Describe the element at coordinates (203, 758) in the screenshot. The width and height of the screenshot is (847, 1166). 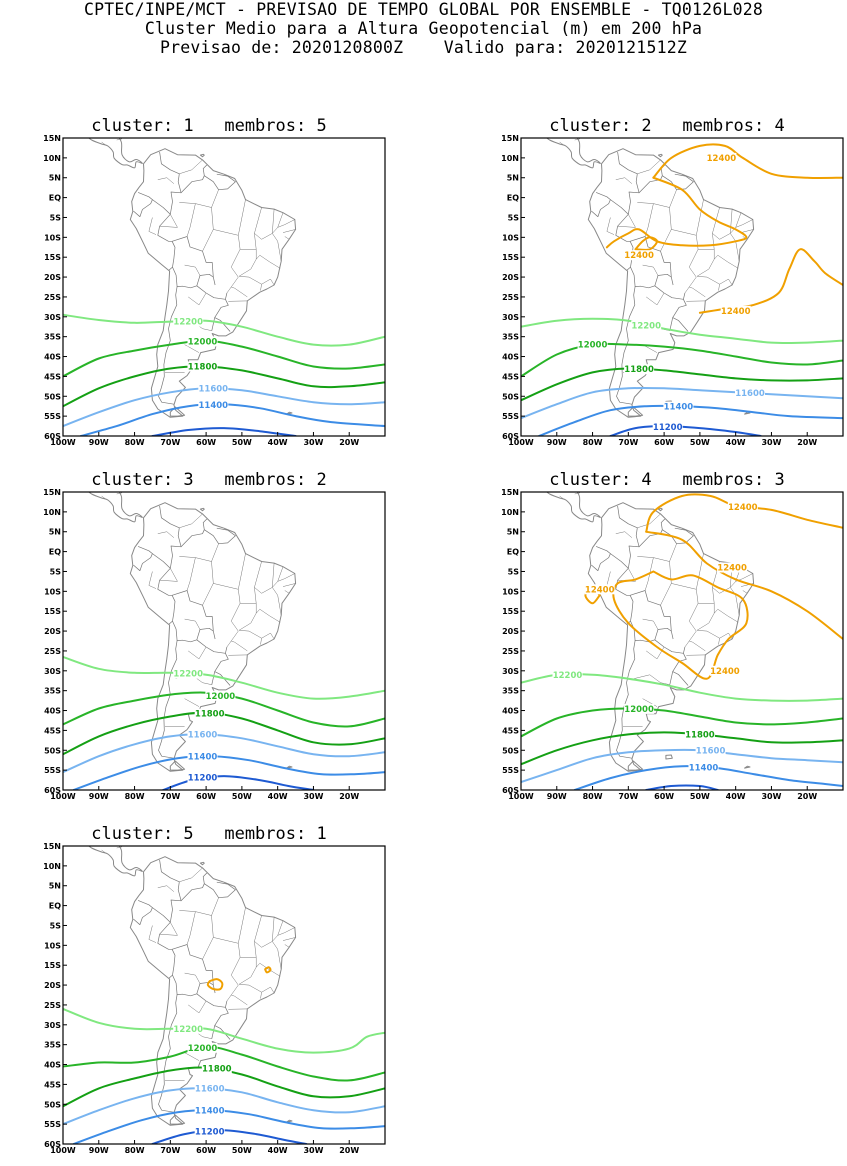
I see `contour-label: 11400` at that location.